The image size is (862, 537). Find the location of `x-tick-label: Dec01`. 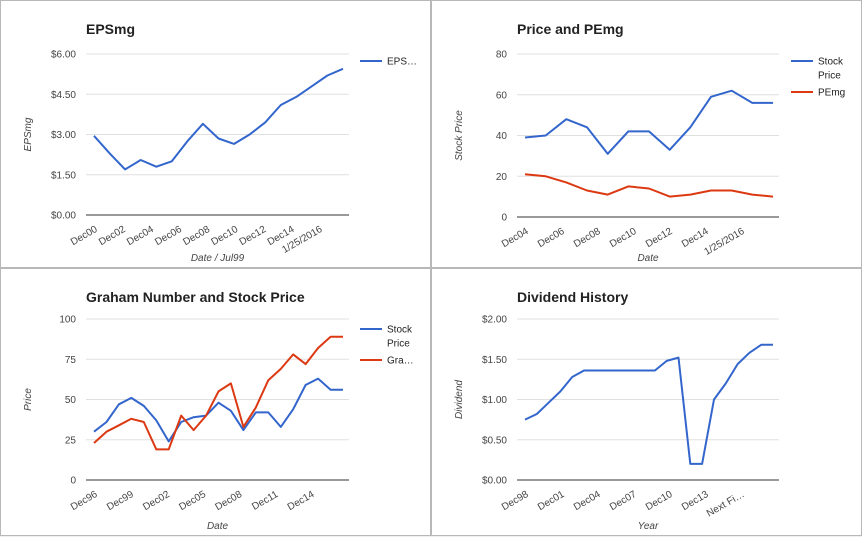

x-tick-label: Dec01 is located at coordinates (551, 501).